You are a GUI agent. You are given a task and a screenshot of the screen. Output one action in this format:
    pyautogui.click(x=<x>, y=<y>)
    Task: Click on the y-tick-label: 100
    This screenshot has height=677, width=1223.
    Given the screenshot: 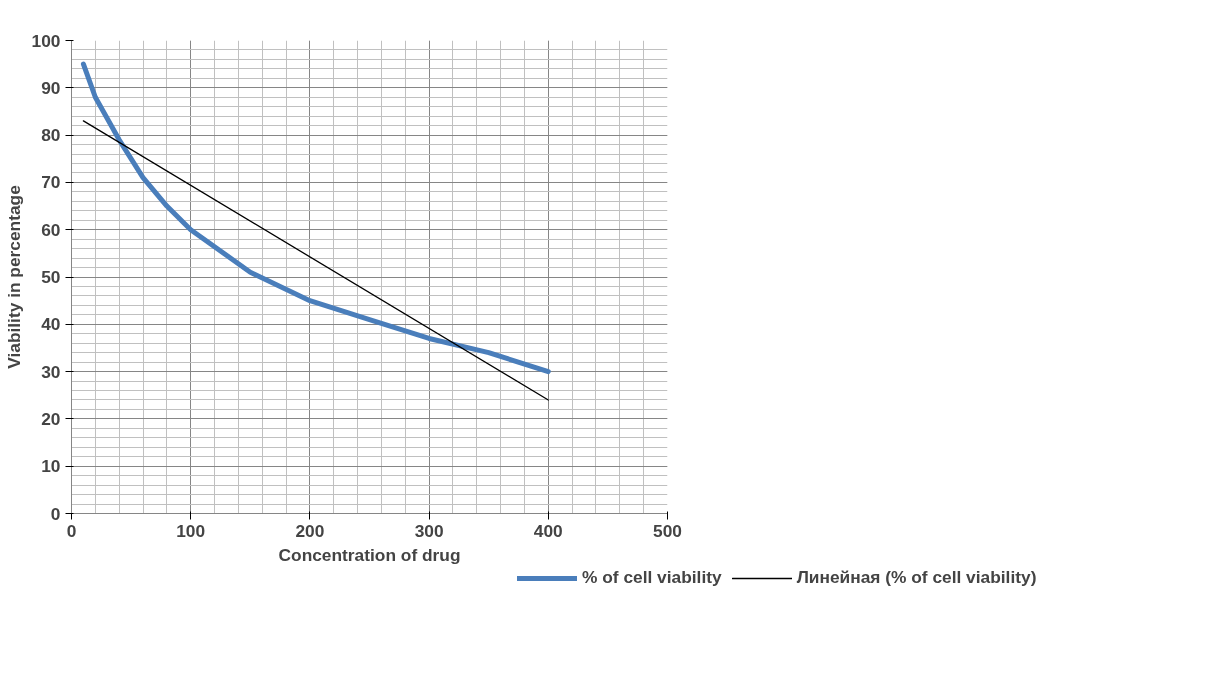 What is the action you would take?
    pyautogui.click(x=46, y=40)
    